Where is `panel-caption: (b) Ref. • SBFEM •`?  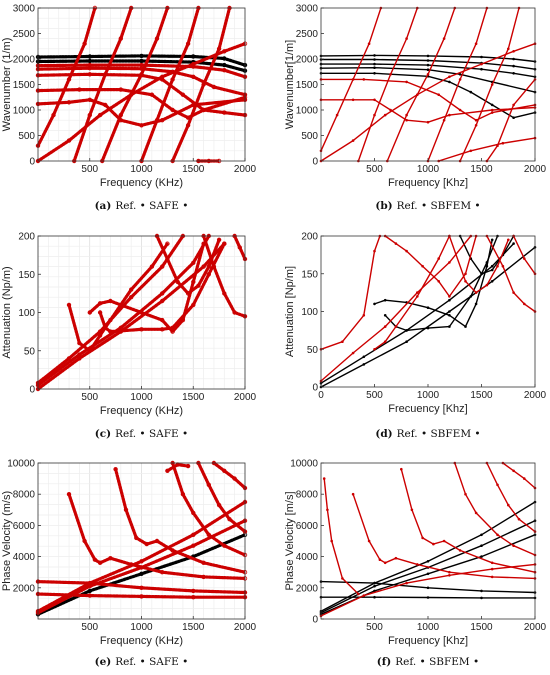 panel-caption: (b) Ref. • SBFEM • is located at coordinates (427, 206).